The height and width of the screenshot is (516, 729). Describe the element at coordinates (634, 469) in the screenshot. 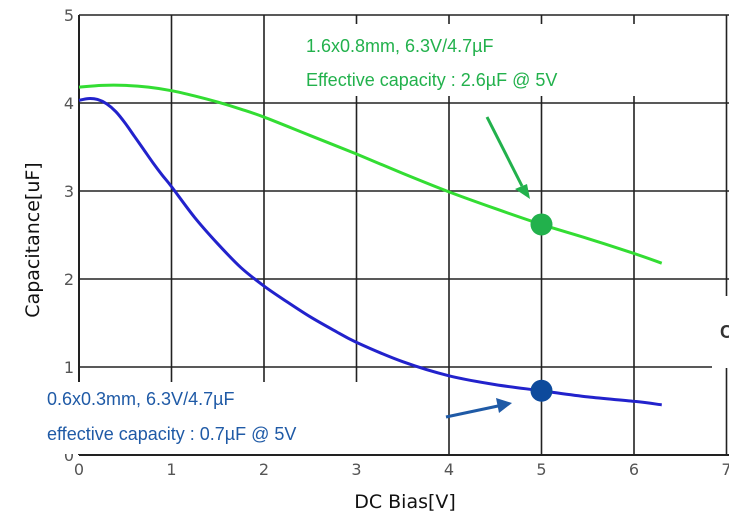

I see `x-tick-label: 6` at that location.